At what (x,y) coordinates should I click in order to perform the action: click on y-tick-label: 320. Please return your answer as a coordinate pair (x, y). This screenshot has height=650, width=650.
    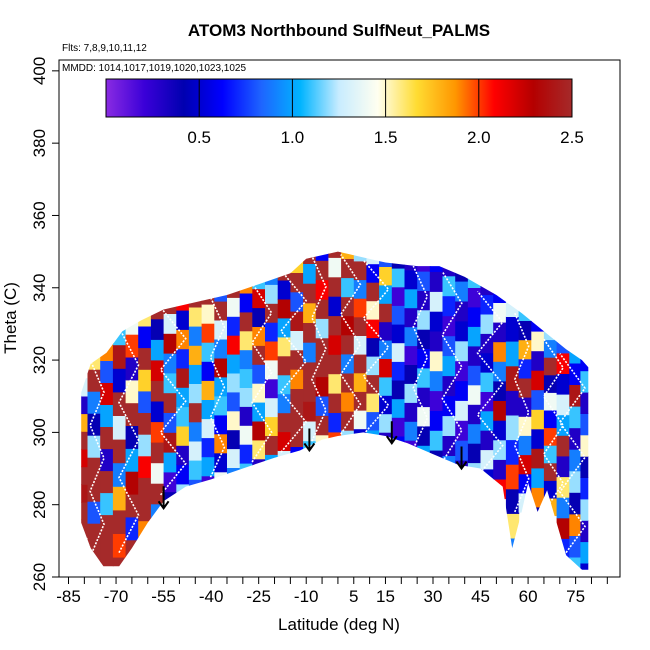
    Looking at the image, I should click on (39, 360).